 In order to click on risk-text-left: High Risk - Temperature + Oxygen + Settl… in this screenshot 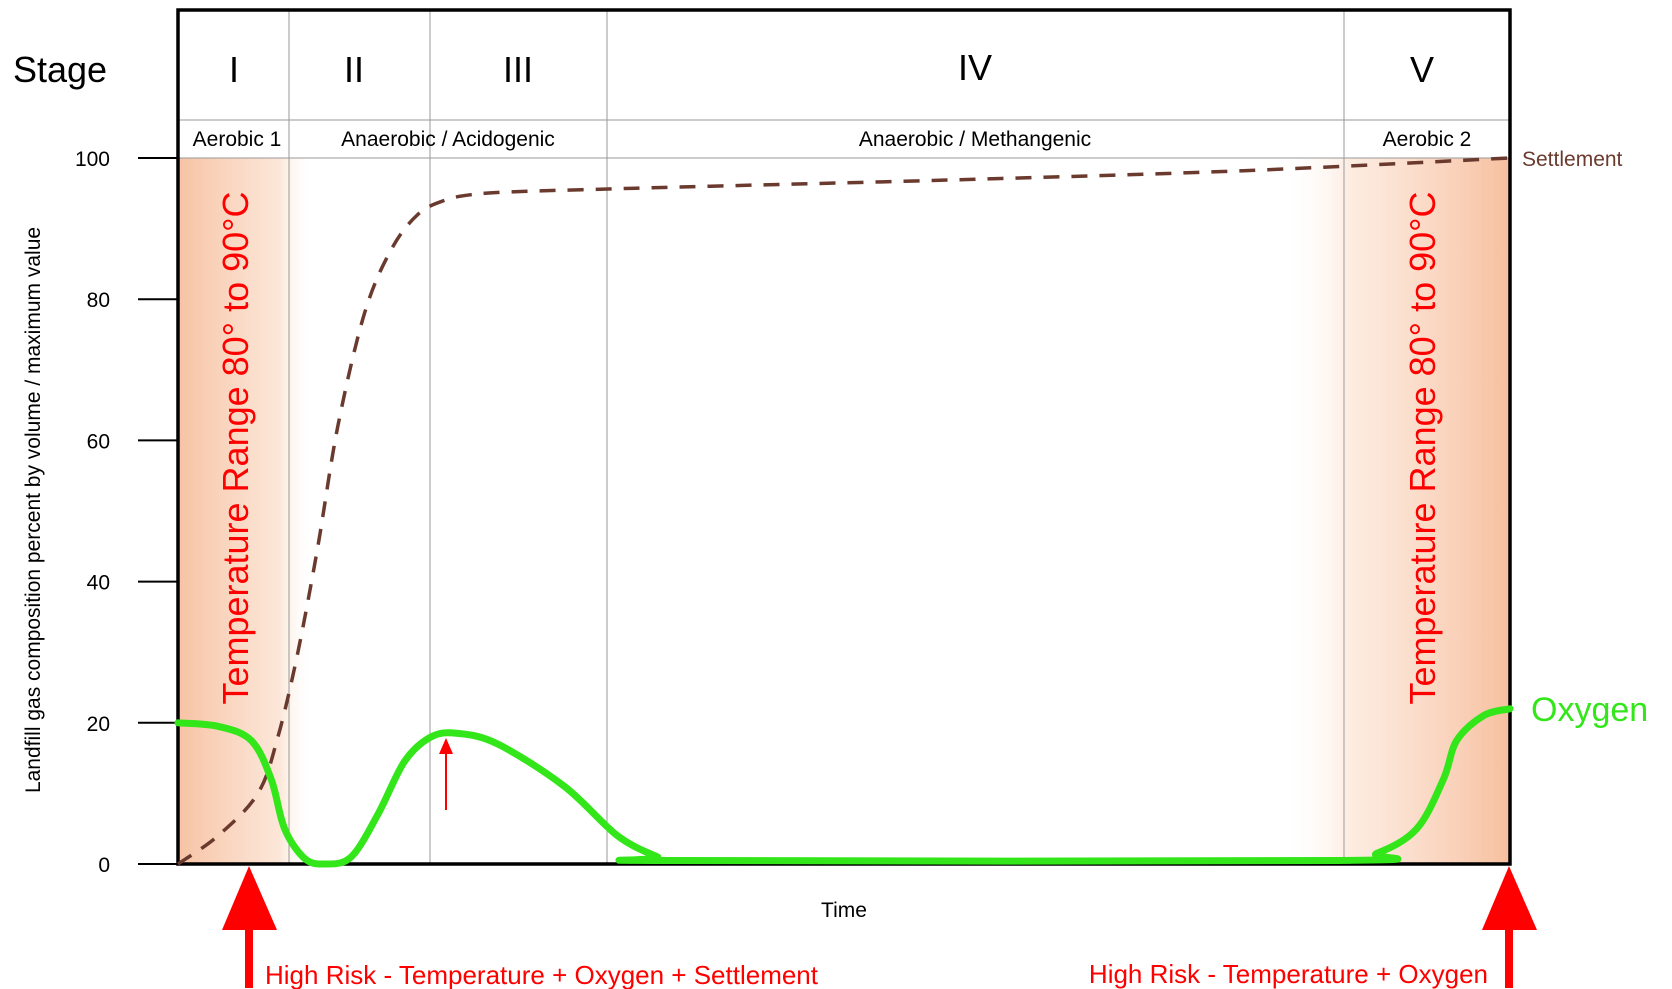, I will do `click(542, 974)`.